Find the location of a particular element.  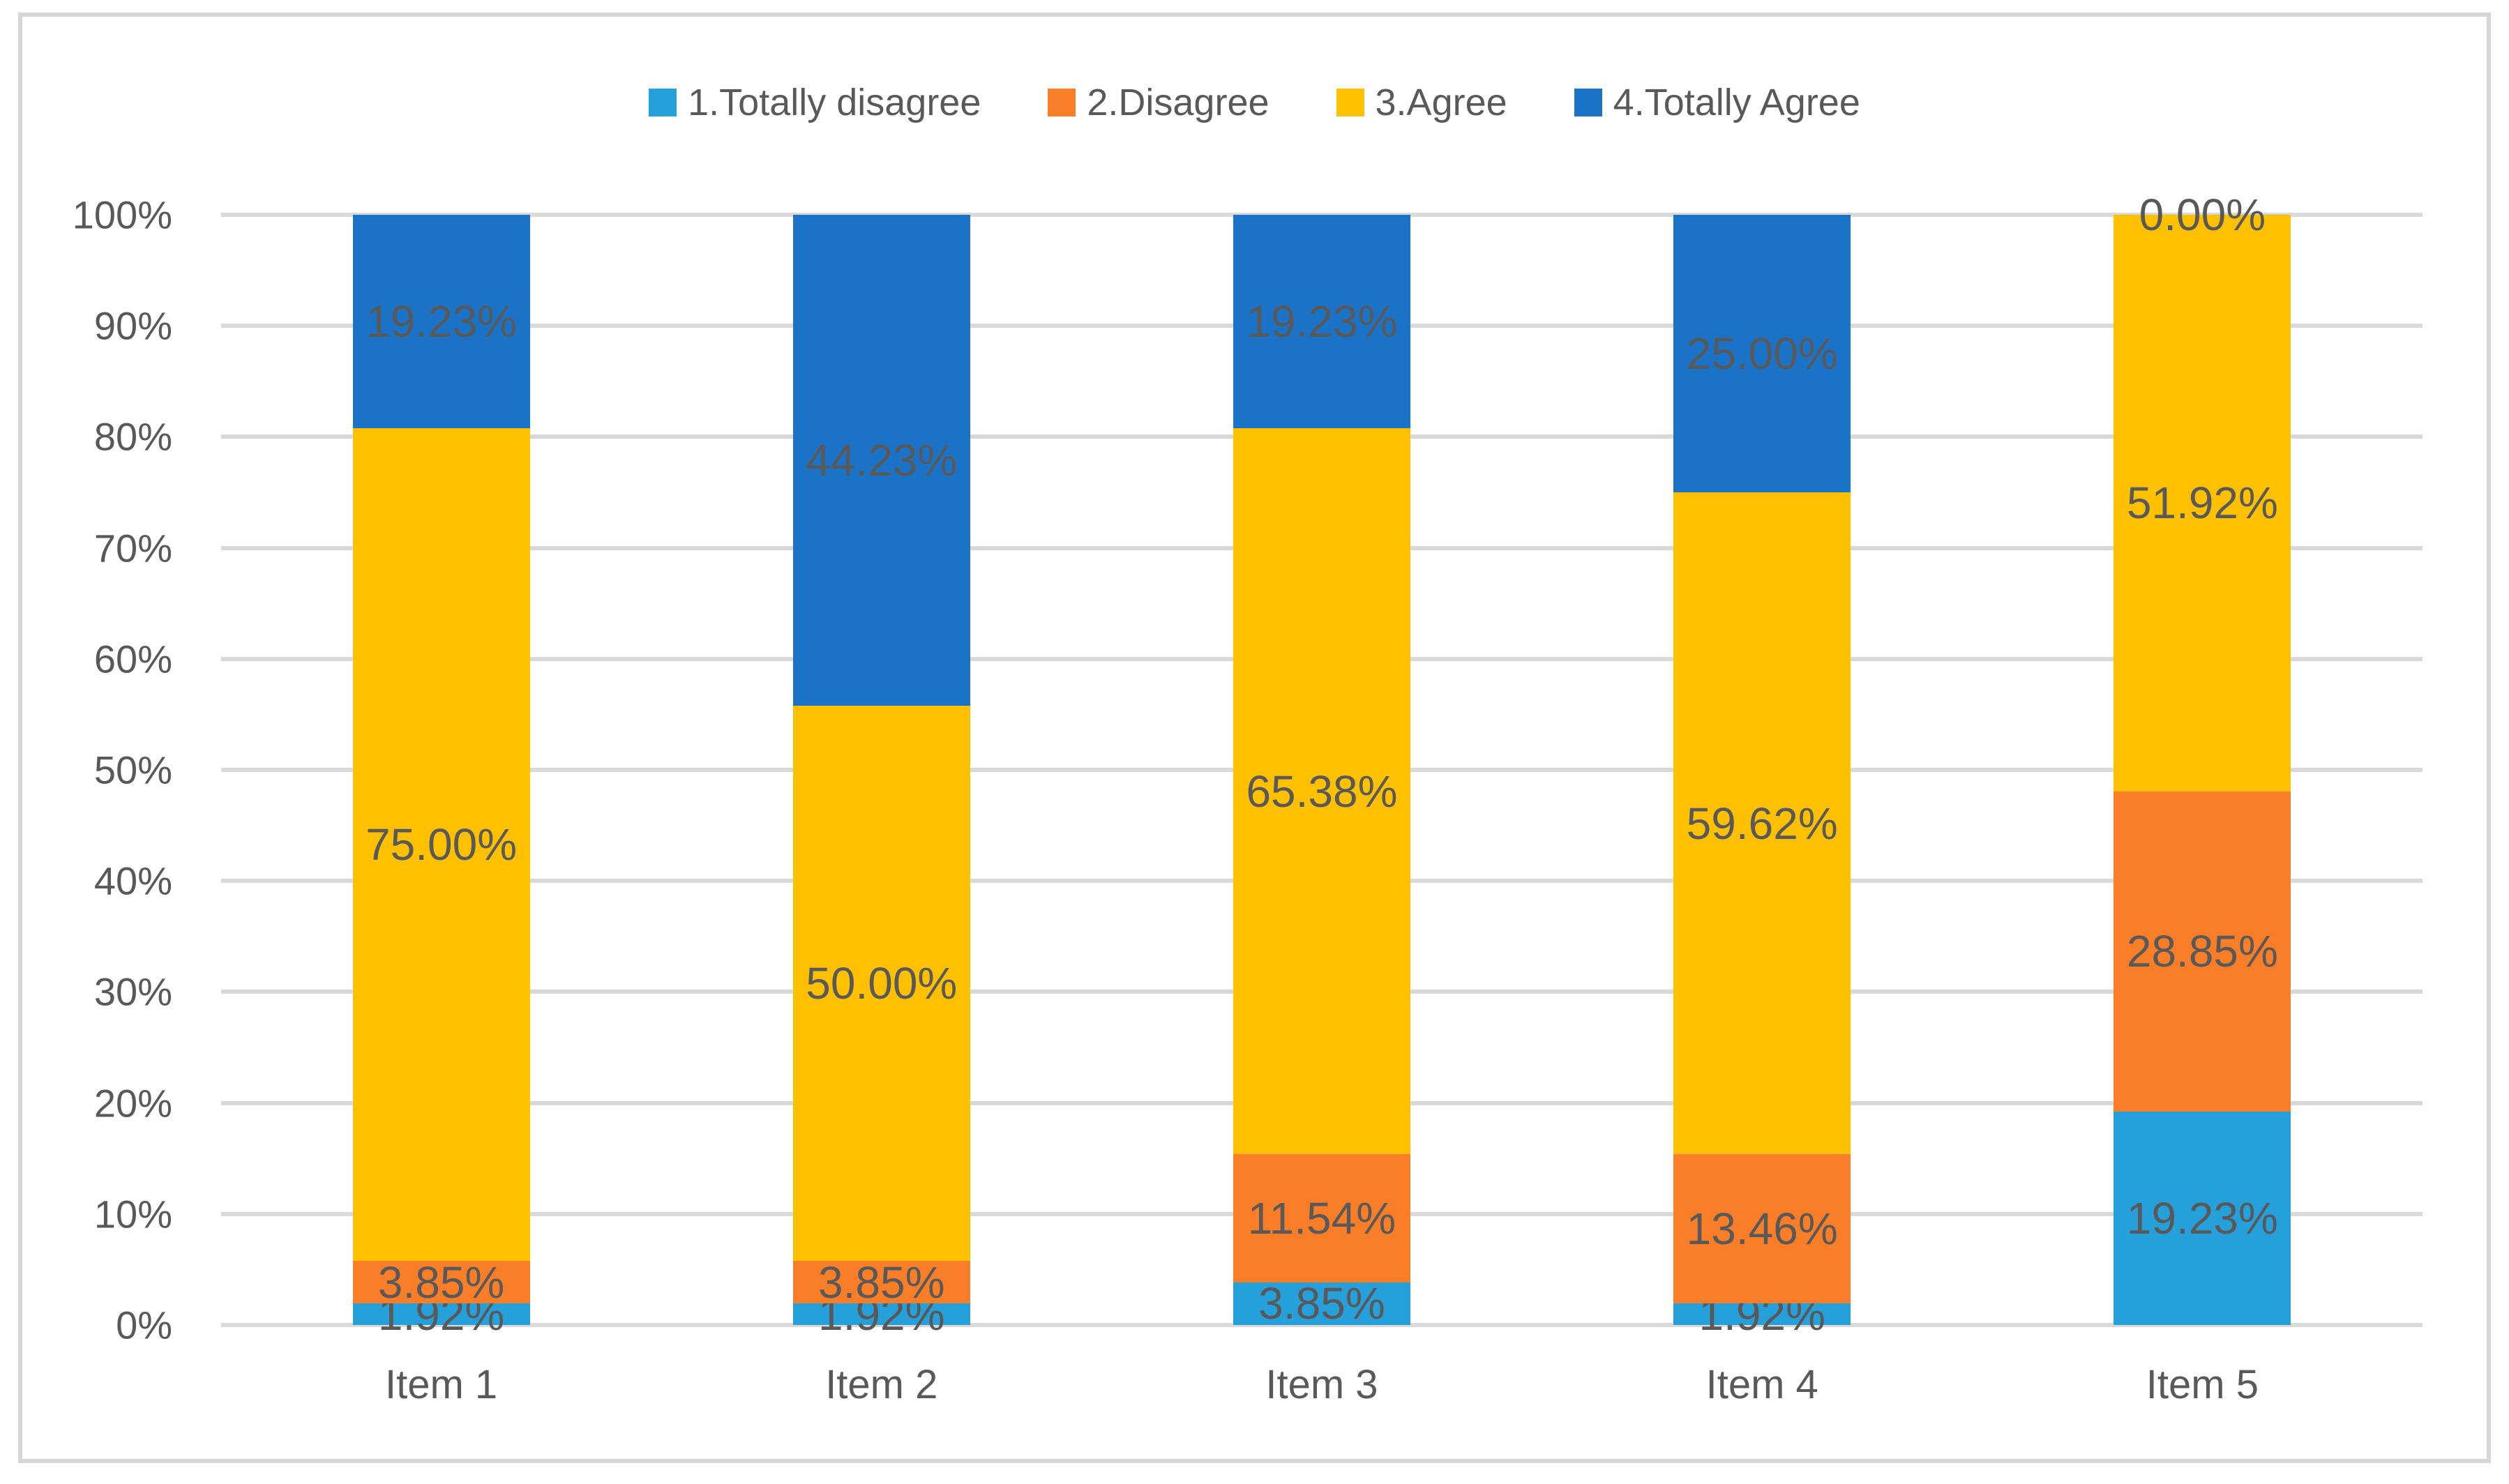

legend-item: 2.Disagree is located at coordinates (1158, 102).